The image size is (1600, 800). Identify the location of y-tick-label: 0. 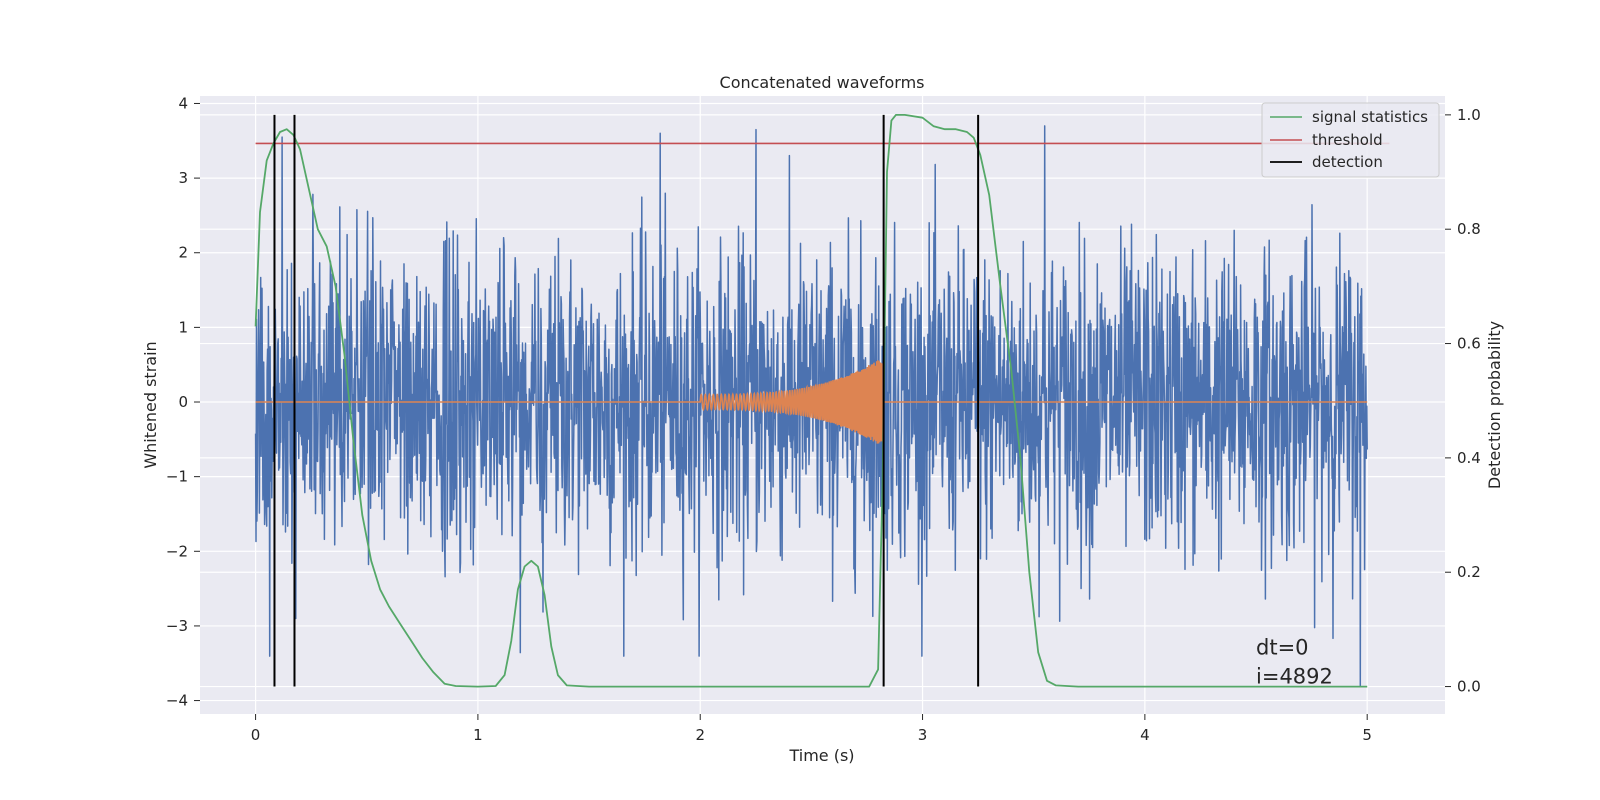
(183, 402).